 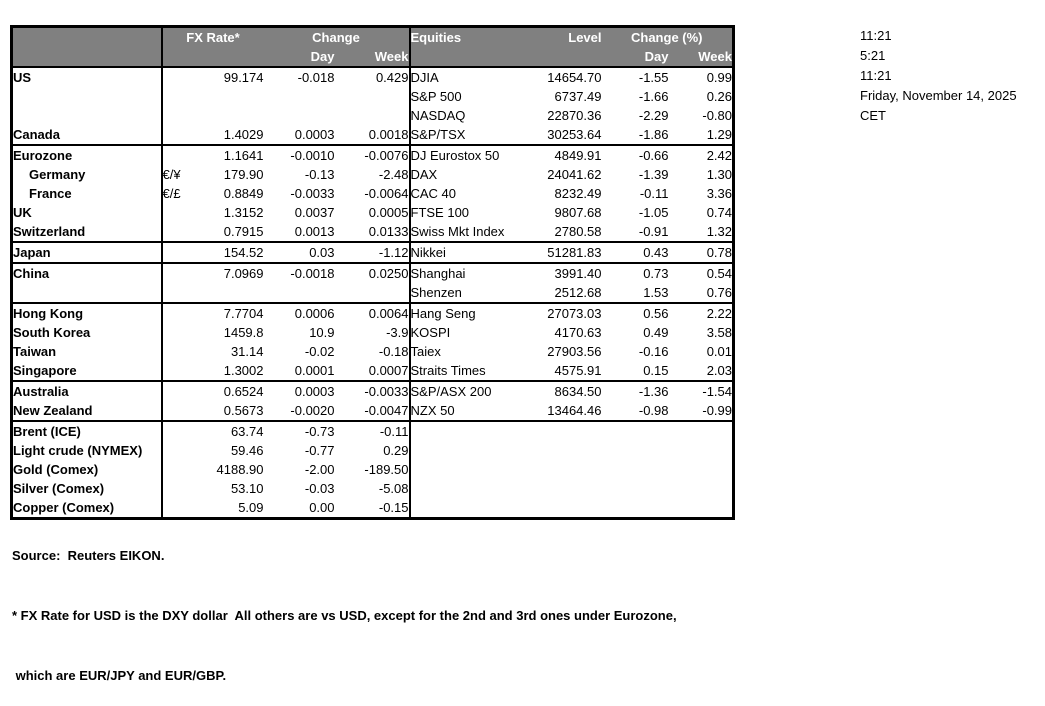 What do you see at coordinates (87, 252) in the screenshot?
I see `row-label: Japan` at bounding box center [87, 252].